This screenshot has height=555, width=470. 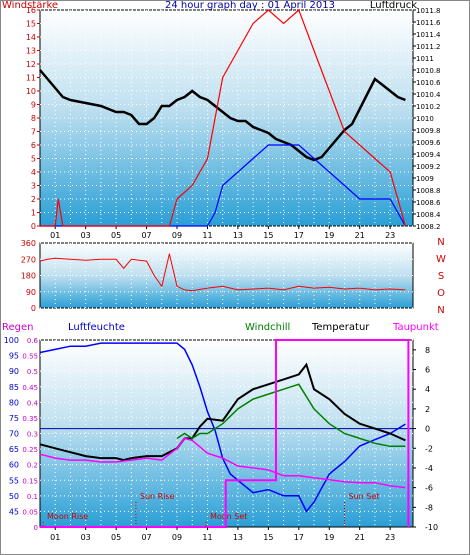 I want to click on temperature-label: Temperatur, so click(x=340, y=327).